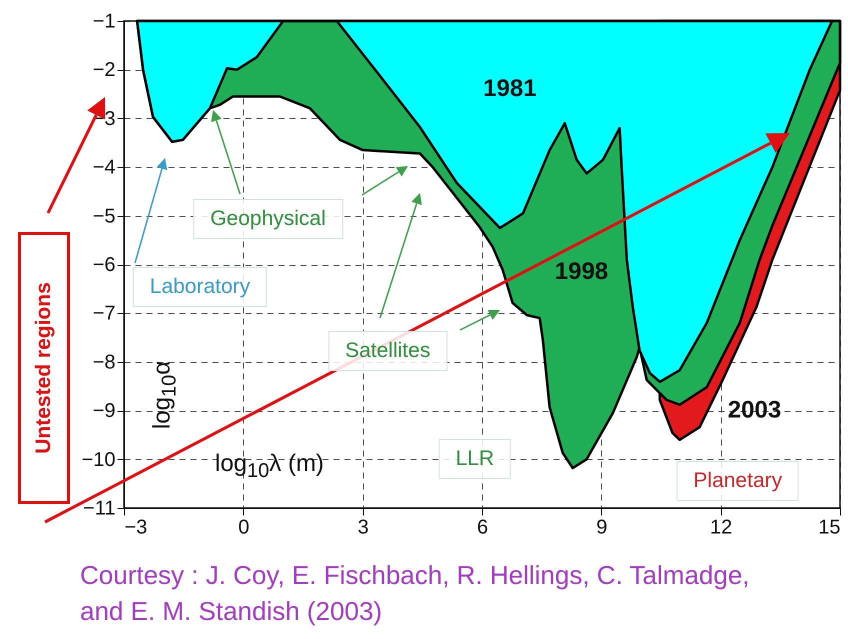 Image resolution: width=848 pixels, height=639 pixels. Describe the element at coordinates (104, 313) in the screenshot. I see `y-tick-label: −7` at that location.